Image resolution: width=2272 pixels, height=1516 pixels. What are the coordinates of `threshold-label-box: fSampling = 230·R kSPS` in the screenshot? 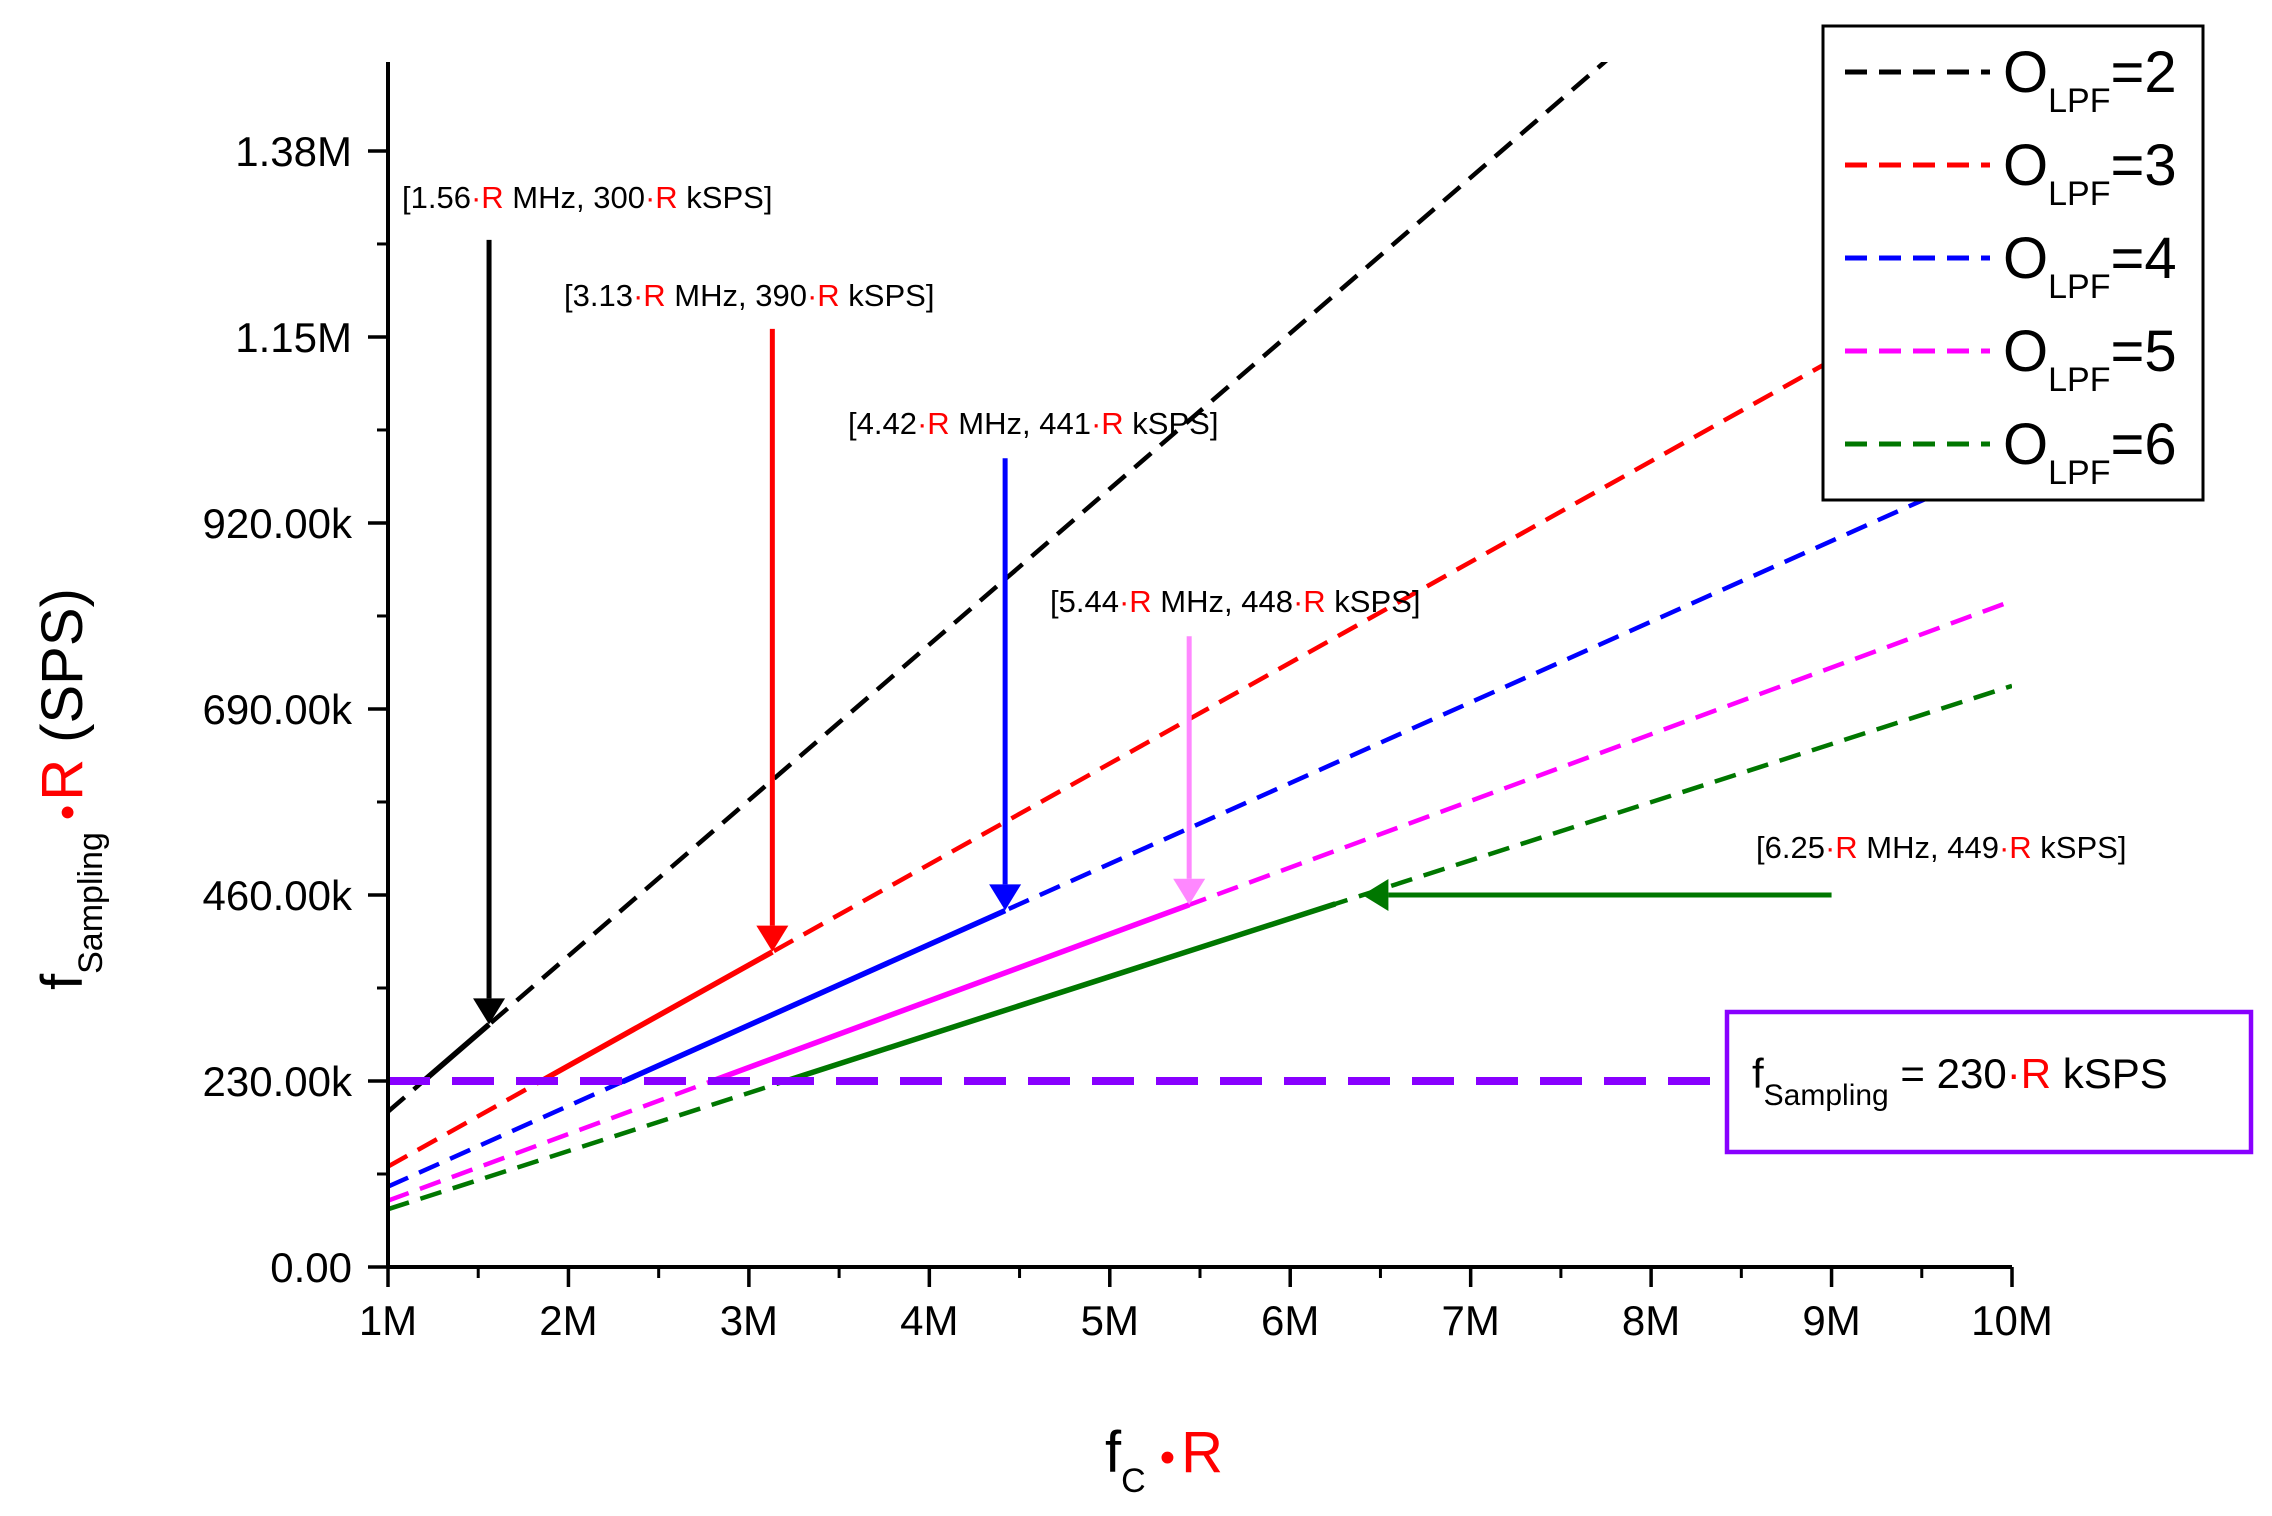 It's located at (1989, 1082).